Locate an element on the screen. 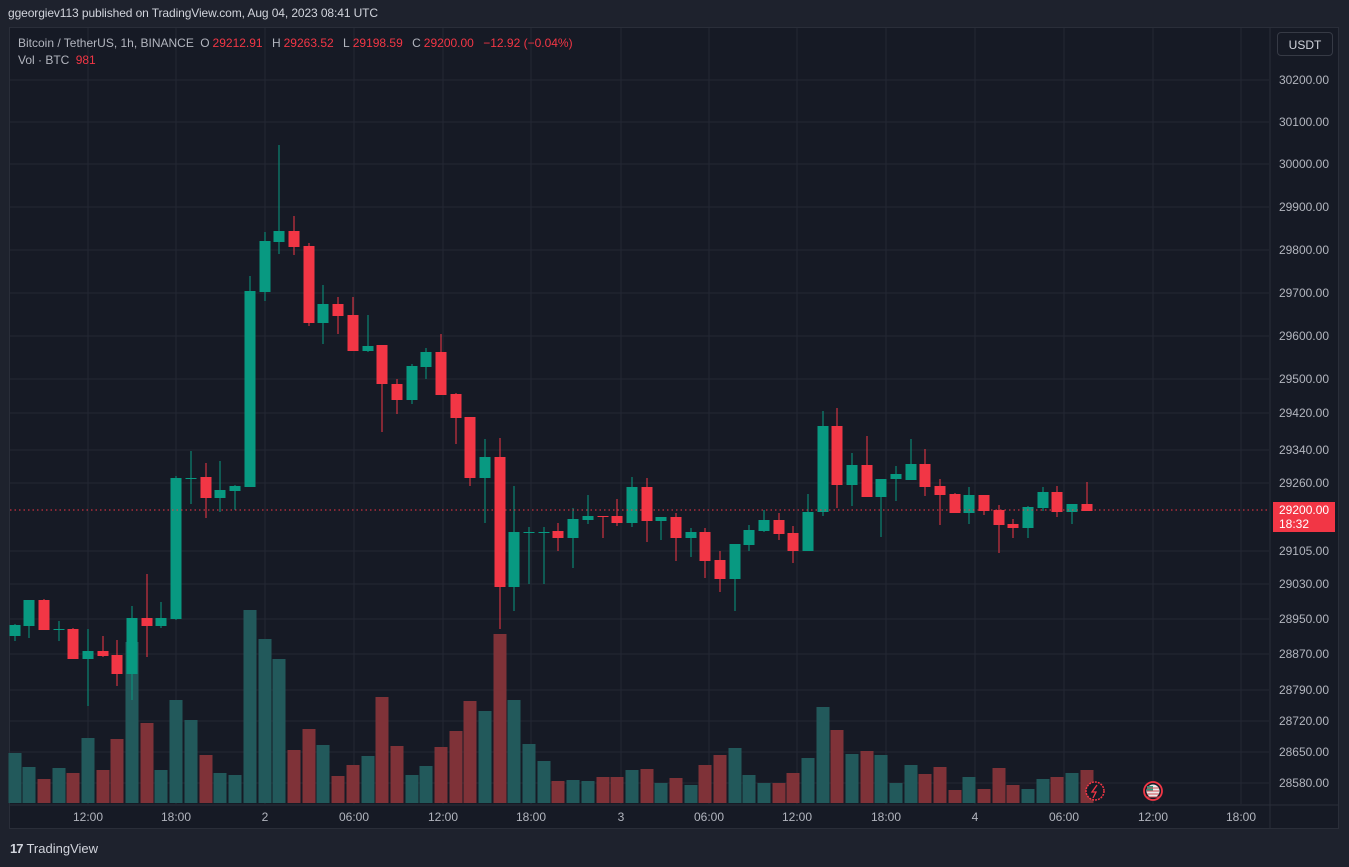 Image resolution: width=1349 pixels, height=867 pixels. us-flag-economic-event-icon is located at coordinates (1153, 791).